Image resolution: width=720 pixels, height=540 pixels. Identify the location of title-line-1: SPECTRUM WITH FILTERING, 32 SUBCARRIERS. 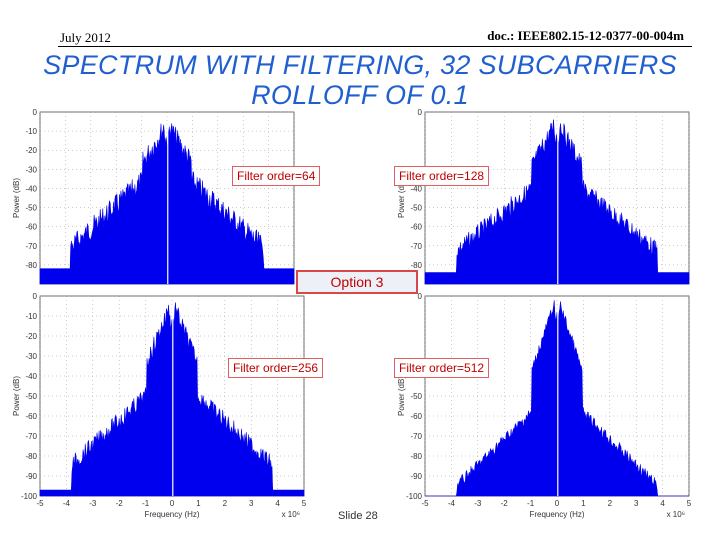
(360, 65).